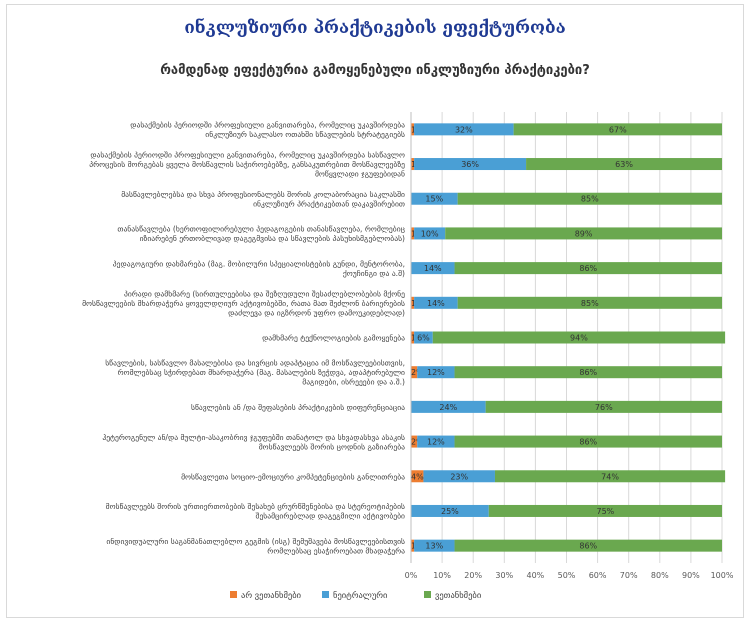 This screenshot has width=750, height=623. I want to click on legend-label: ნეიტრალური, so click(360, 595).